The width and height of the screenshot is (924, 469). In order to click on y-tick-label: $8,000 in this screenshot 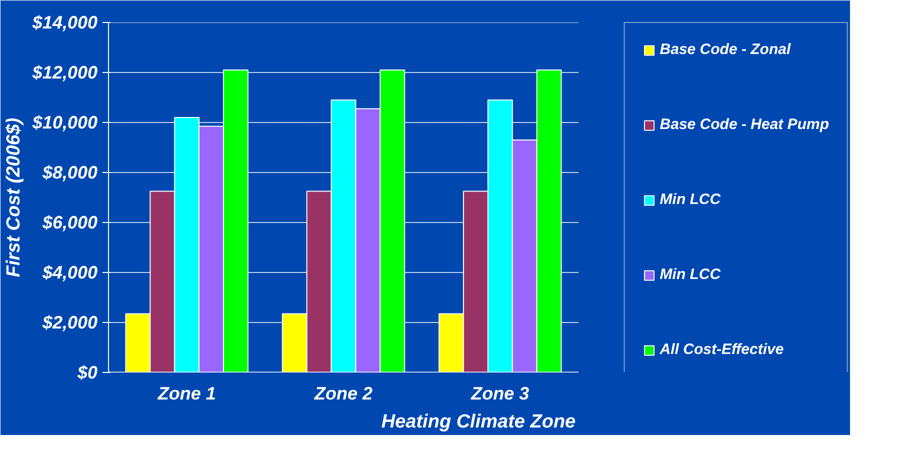, I will do `click(69, 172)`.